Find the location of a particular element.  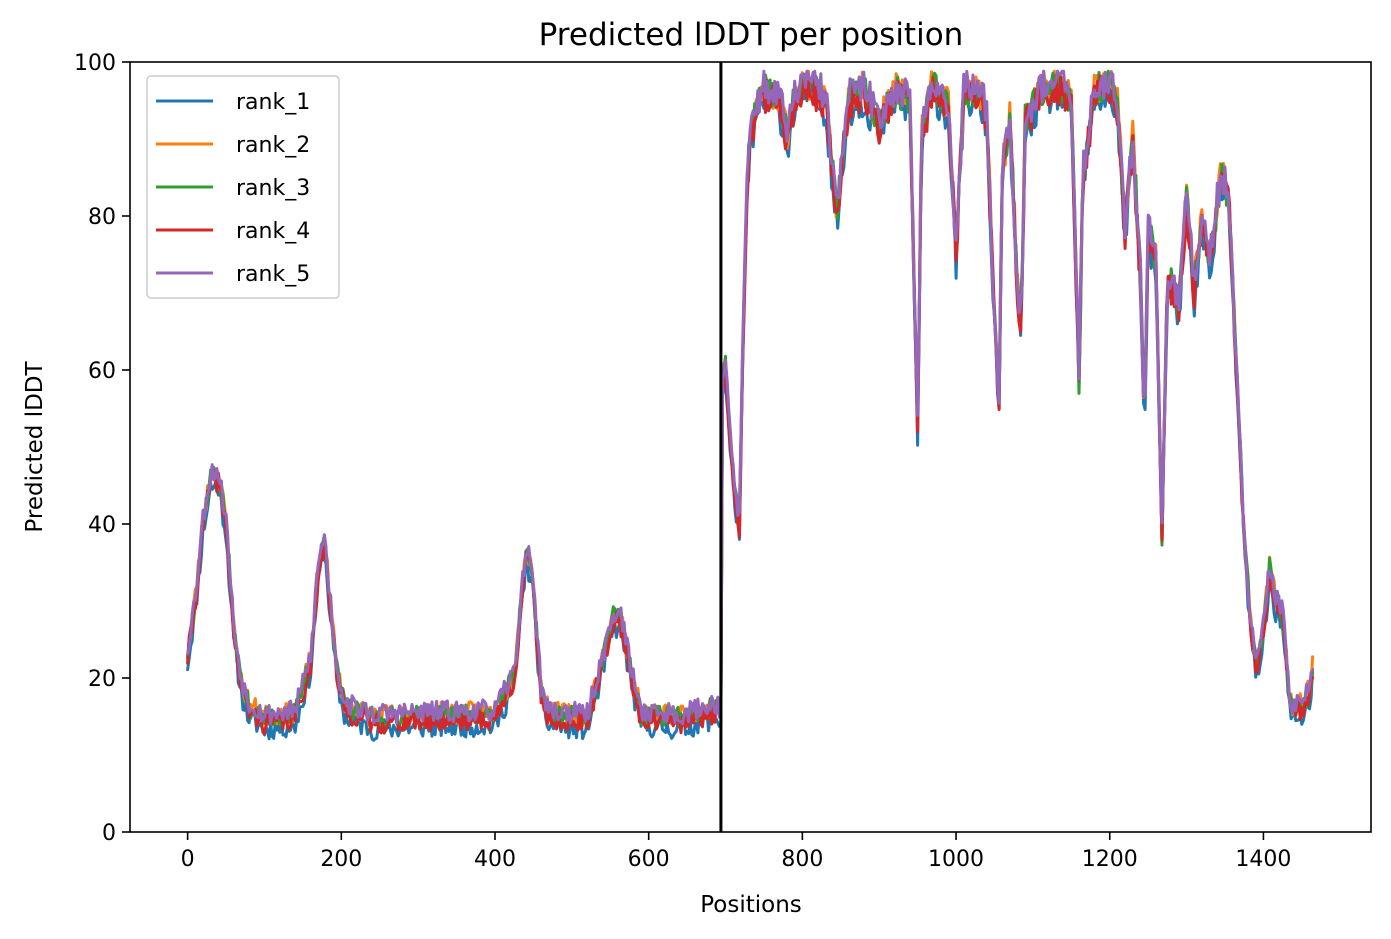

legend-label-rank_4: rank_4 is located at coordinates (273, 231).